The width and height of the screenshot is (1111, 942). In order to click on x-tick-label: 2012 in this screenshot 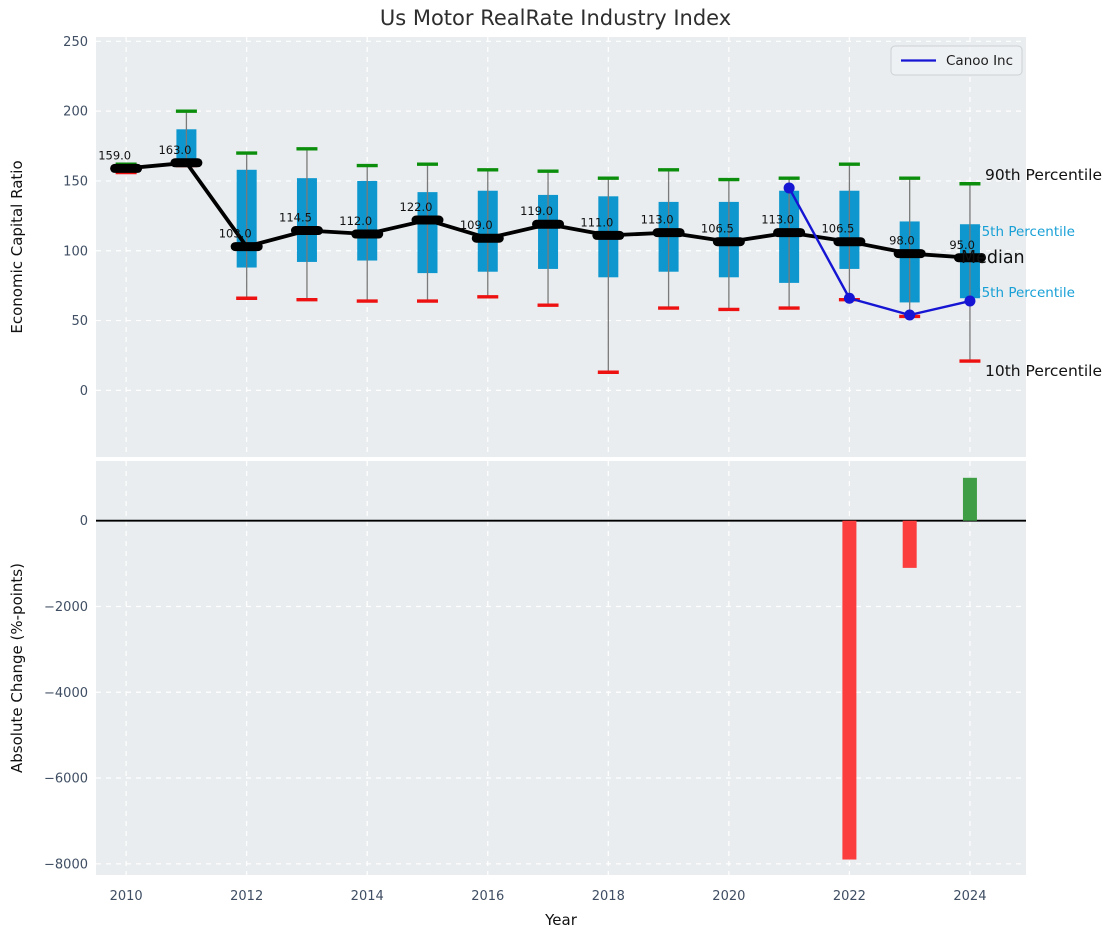, I will do `click(246, 896)`.